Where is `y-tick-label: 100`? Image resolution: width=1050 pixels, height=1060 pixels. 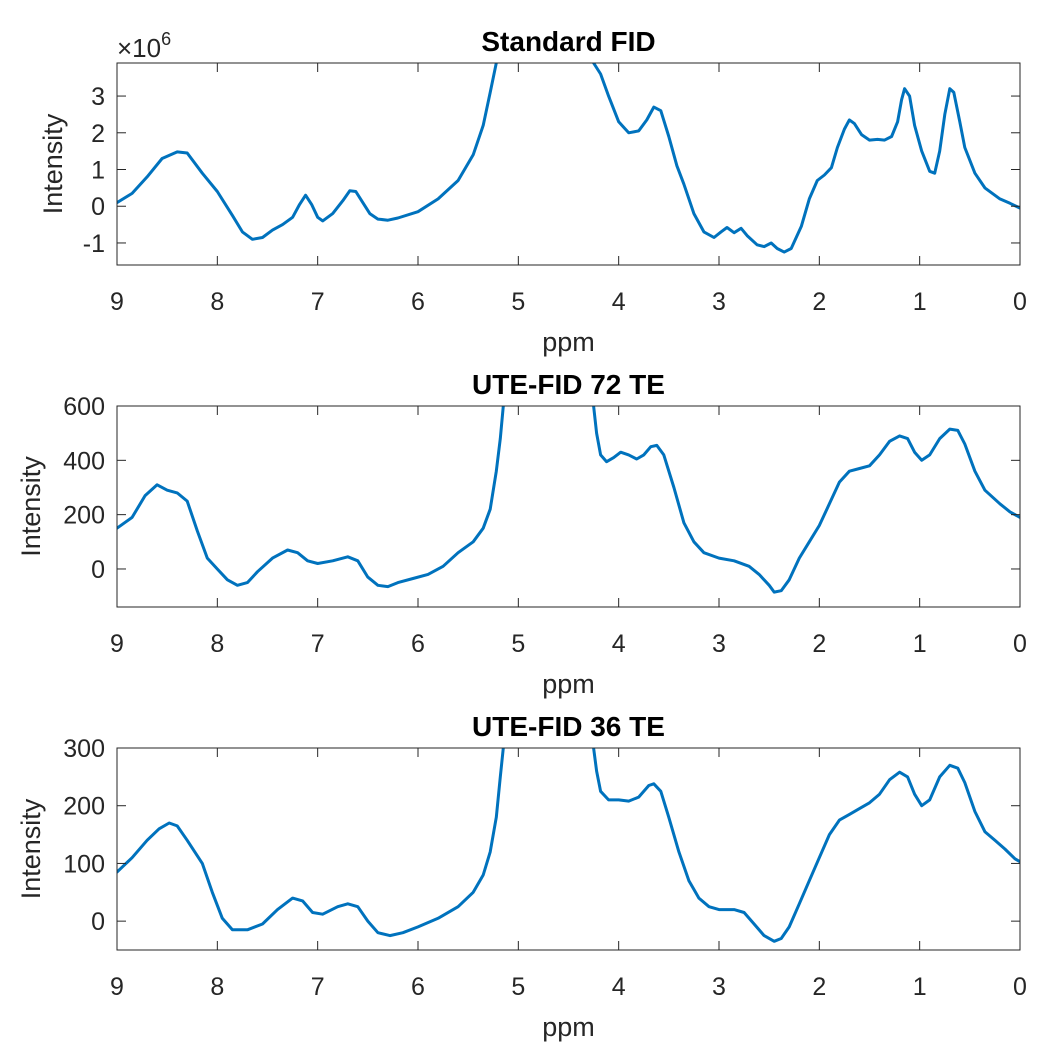 y-tick-label: 100 is located at coordinates (84, 864).